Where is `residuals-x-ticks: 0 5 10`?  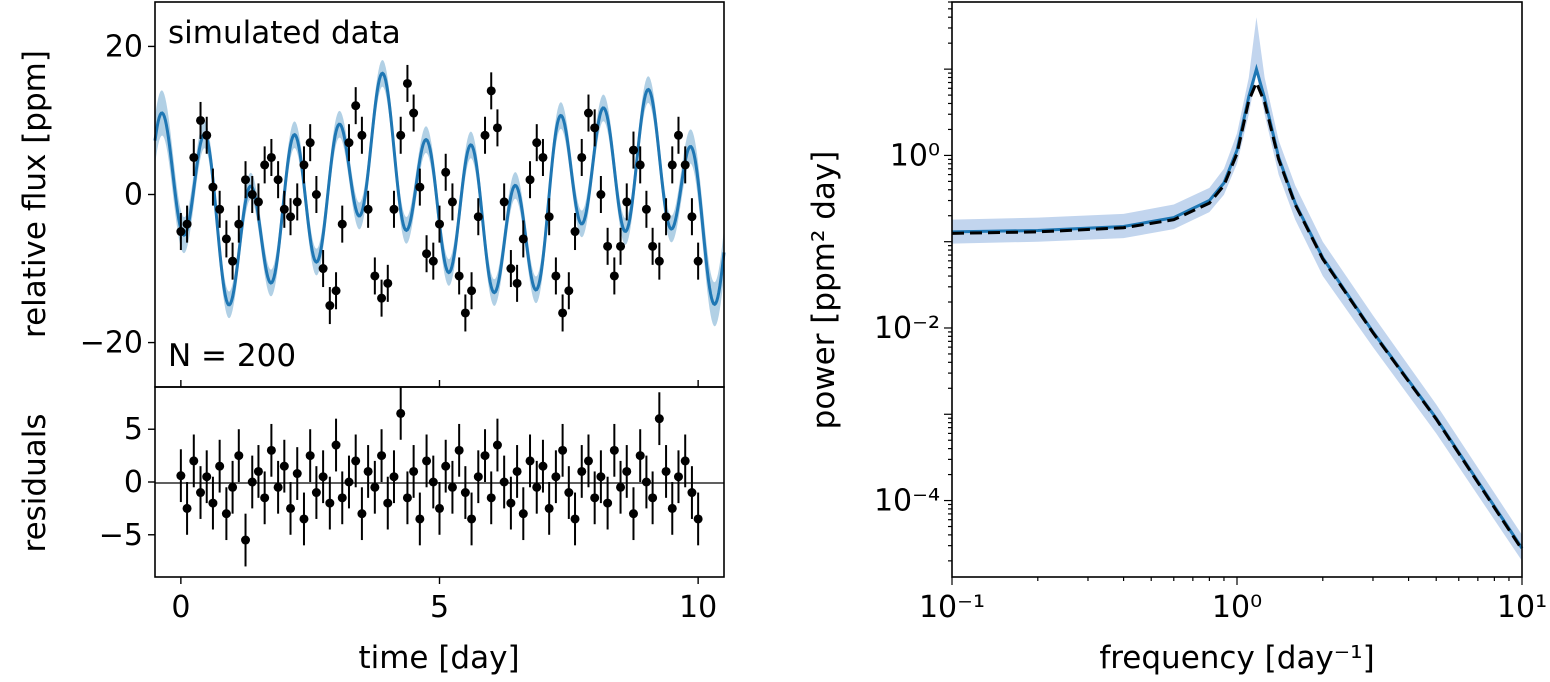 residuals-x-ticks: 0 5 10 is located at coordinates (444, 601).